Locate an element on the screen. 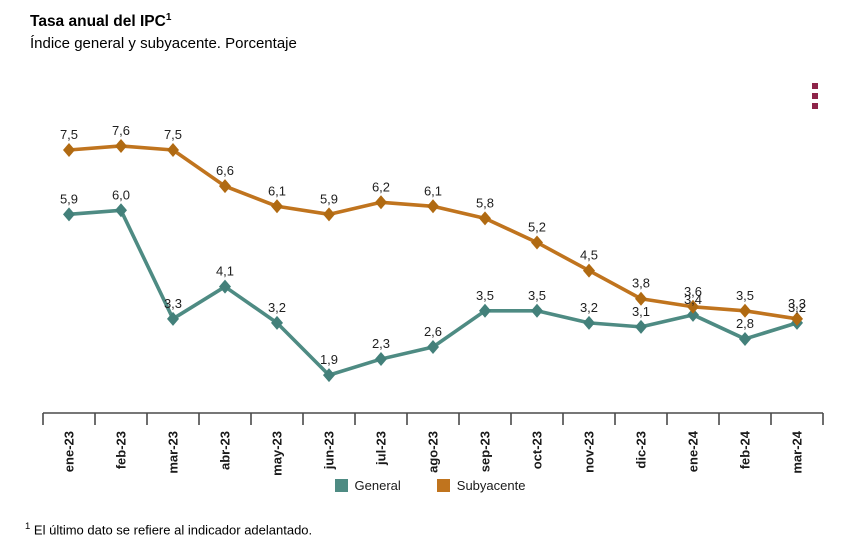 The image size is (860, 553). value-label-subyacente-oct-23: 5,2 is located at coordinates (537, 226).